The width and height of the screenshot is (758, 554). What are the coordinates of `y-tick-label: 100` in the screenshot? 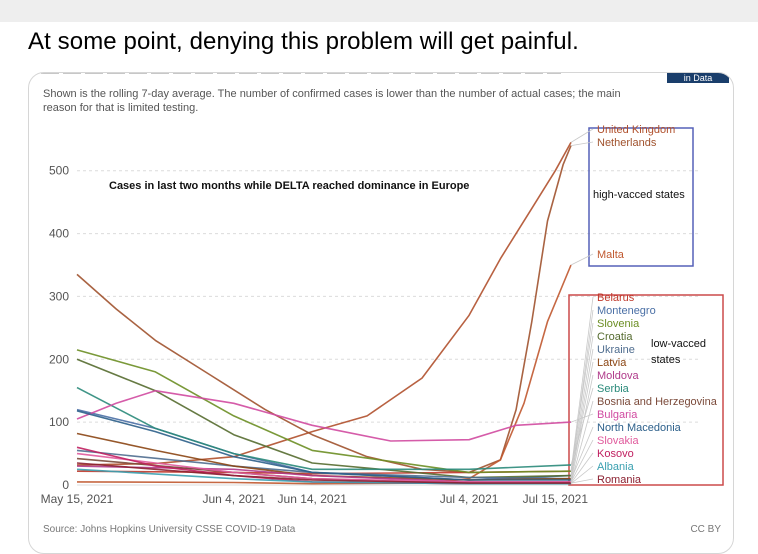 It's located at (59, 422).